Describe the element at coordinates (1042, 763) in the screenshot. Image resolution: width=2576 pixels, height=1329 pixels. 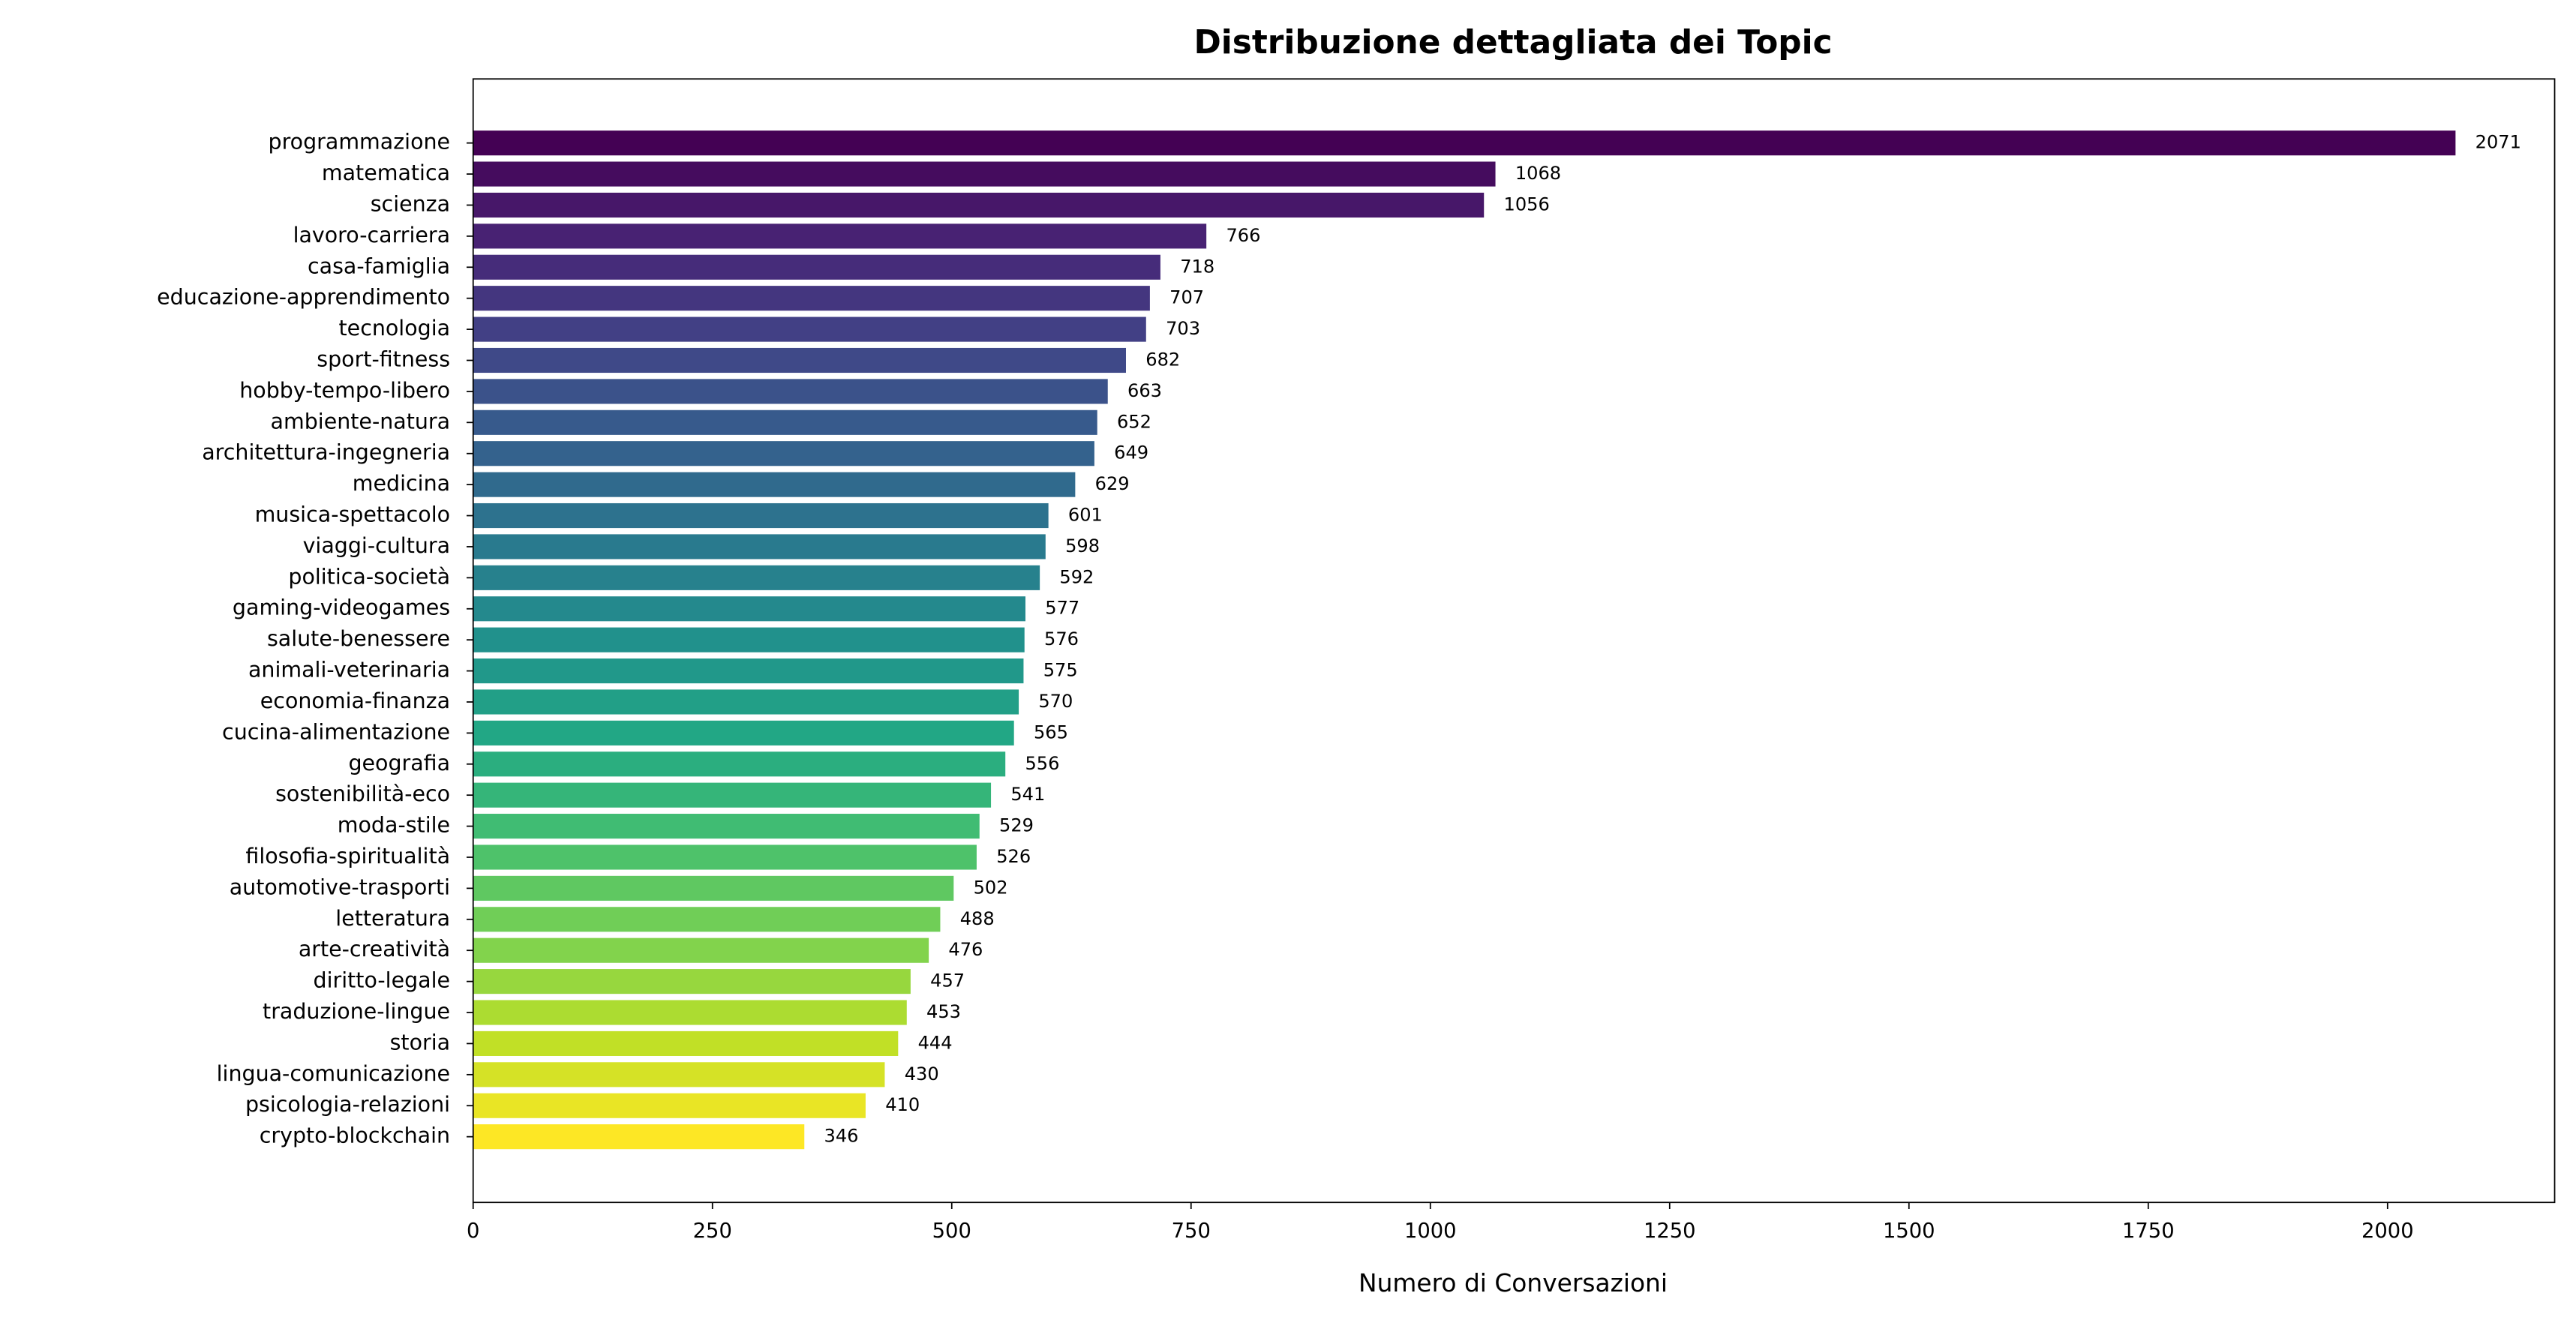
I see `value-label: 556` at that location.